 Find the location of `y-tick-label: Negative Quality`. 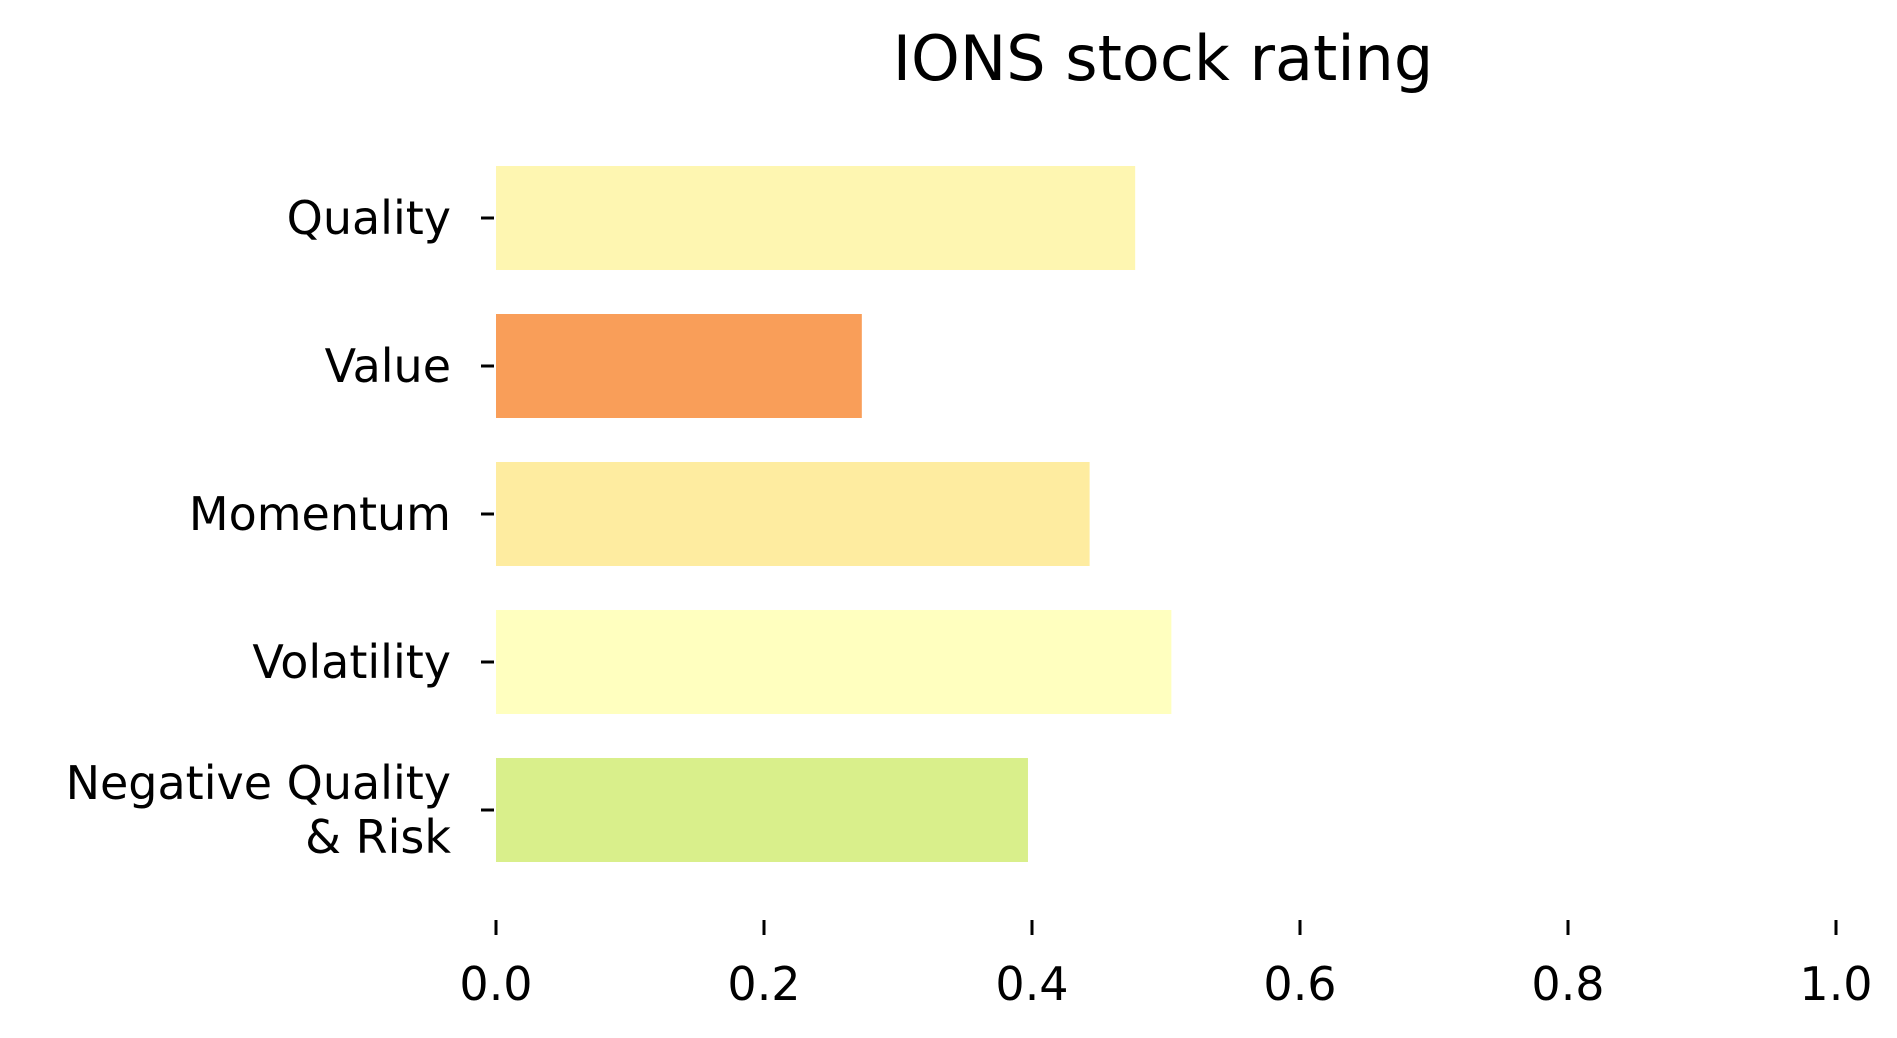

y-tick-label: Negative Quality is located at coordinates (258, 783).